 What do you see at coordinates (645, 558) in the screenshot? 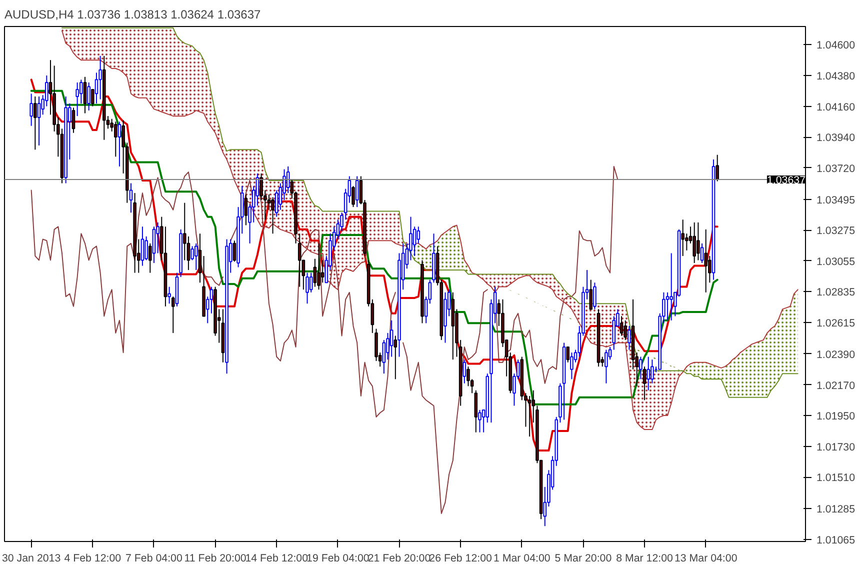
I see `x-tick-label: 8 Mar 12:00` at bounding box center [645, 558].